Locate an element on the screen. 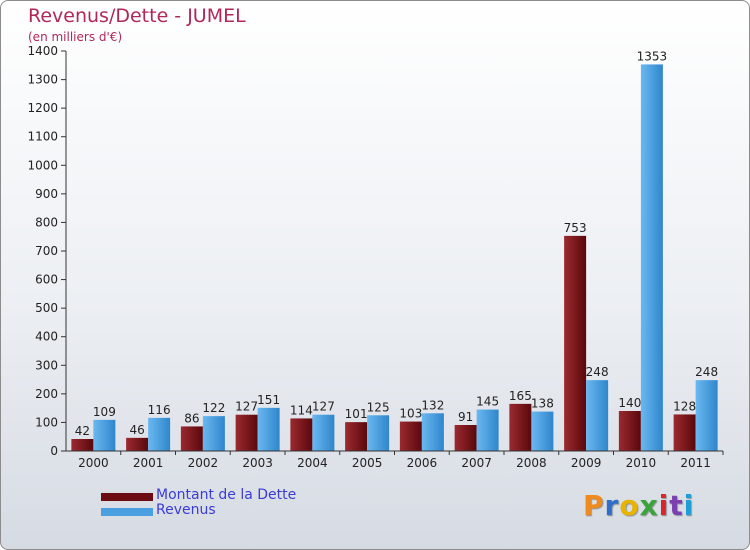 This screenshot has height=550, width=750. chart-title: Revenus/Dette - JUMEL is located at coordinates (137, 16).